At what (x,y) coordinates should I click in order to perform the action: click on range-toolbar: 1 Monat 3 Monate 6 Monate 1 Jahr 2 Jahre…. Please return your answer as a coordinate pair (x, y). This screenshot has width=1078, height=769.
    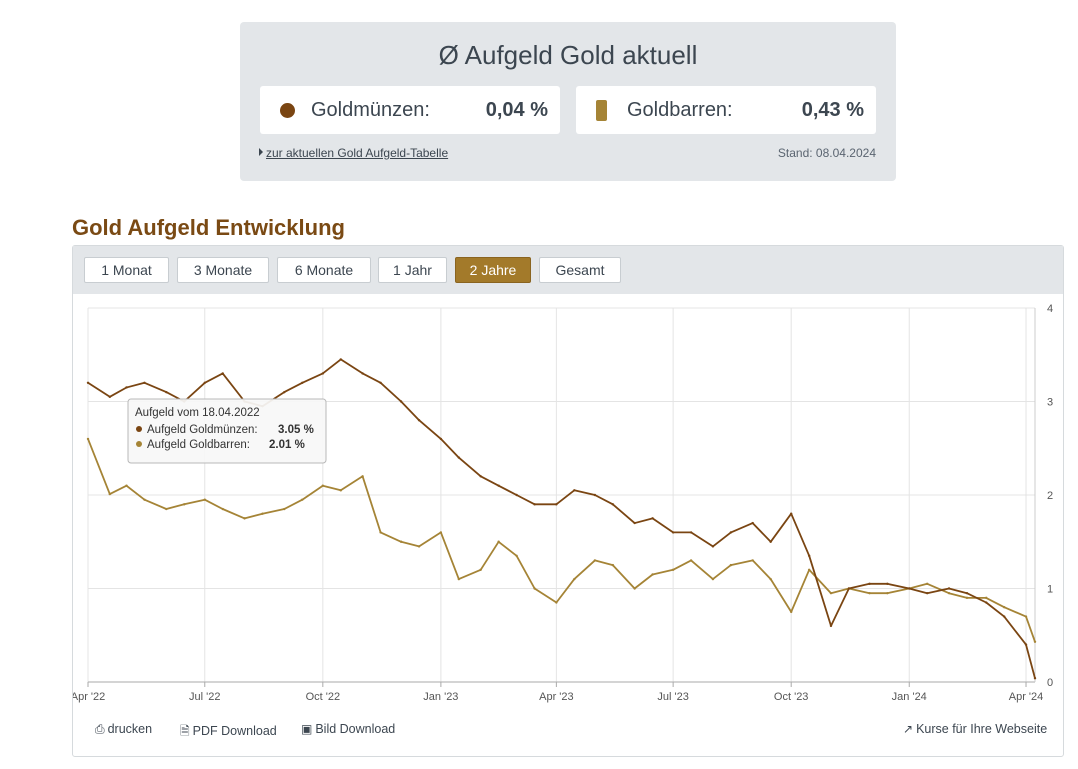
    Looking at the image, I should click on (568, 270).